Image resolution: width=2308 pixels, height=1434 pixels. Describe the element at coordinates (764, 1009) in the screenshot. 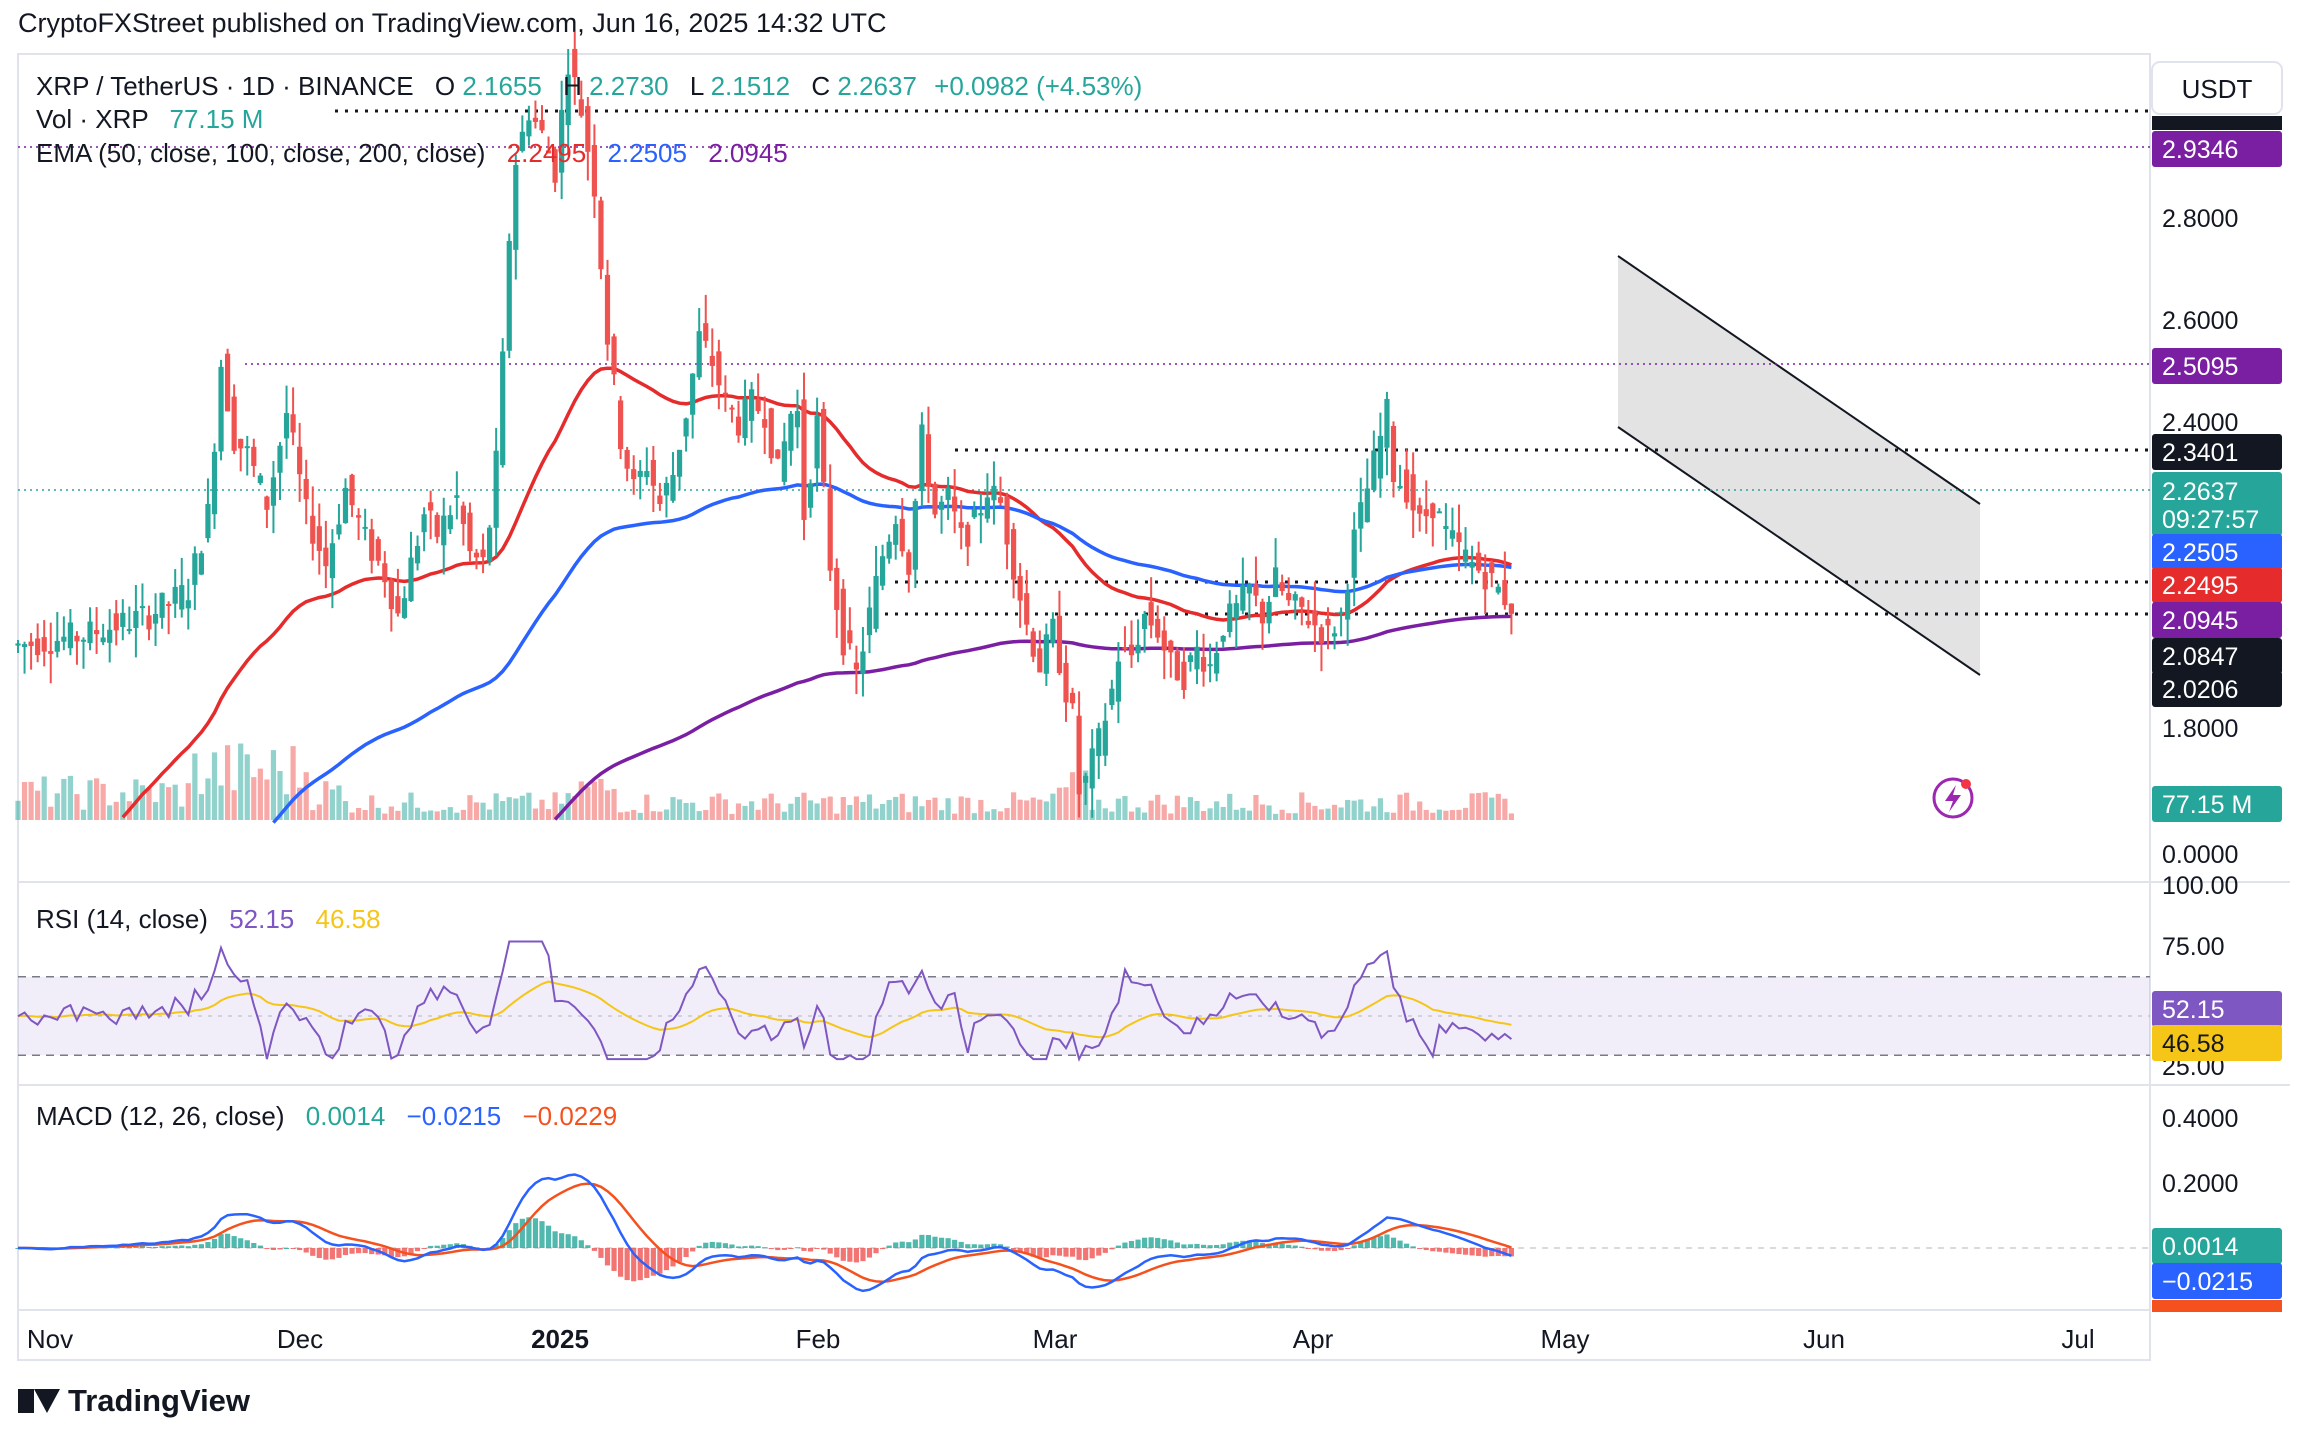

I see `rsi-ma-line` at that location.